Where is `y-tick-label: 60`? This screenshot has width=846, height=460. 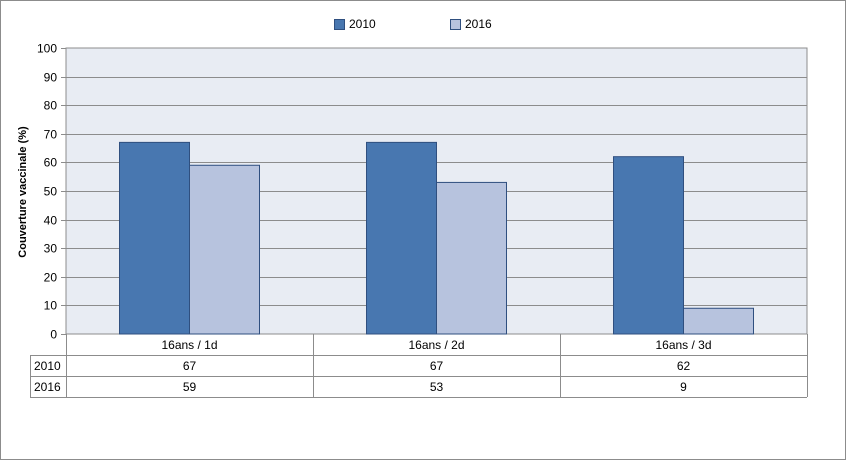 y-tick-label: 60 is located at coordinates (51, 163).